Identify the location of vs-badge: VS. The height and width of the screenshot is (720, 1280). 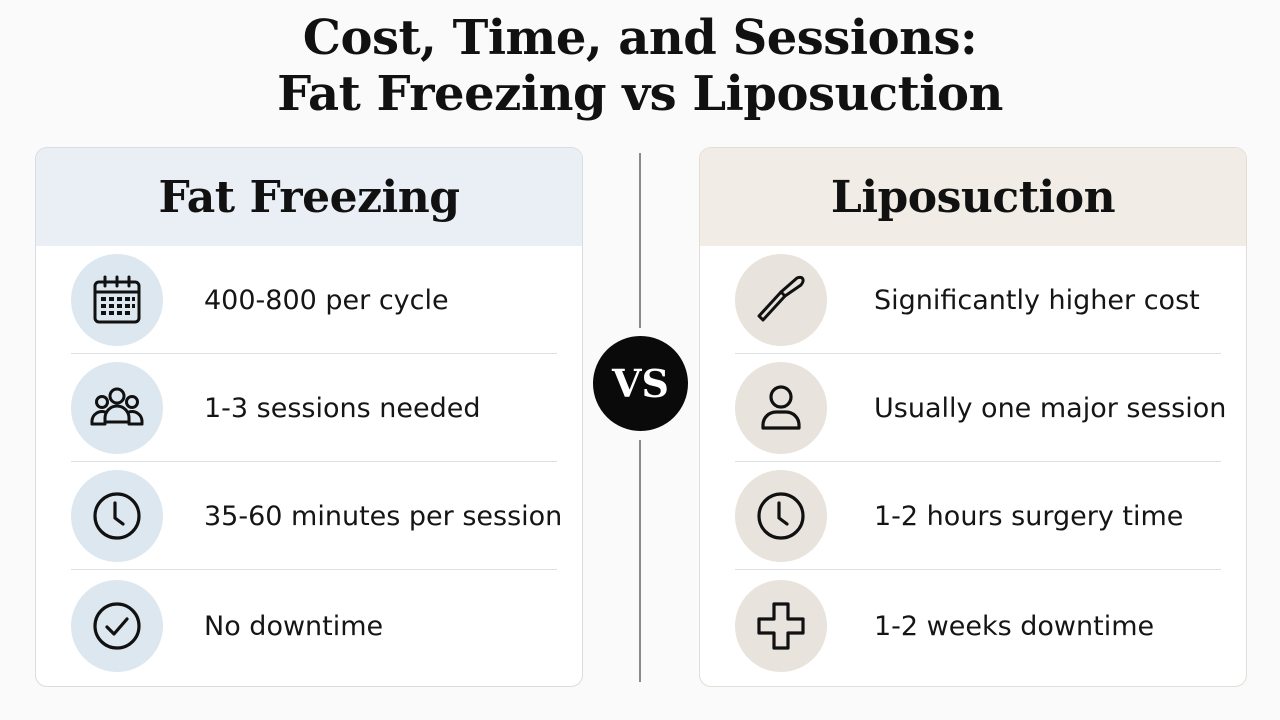
(640, 383).